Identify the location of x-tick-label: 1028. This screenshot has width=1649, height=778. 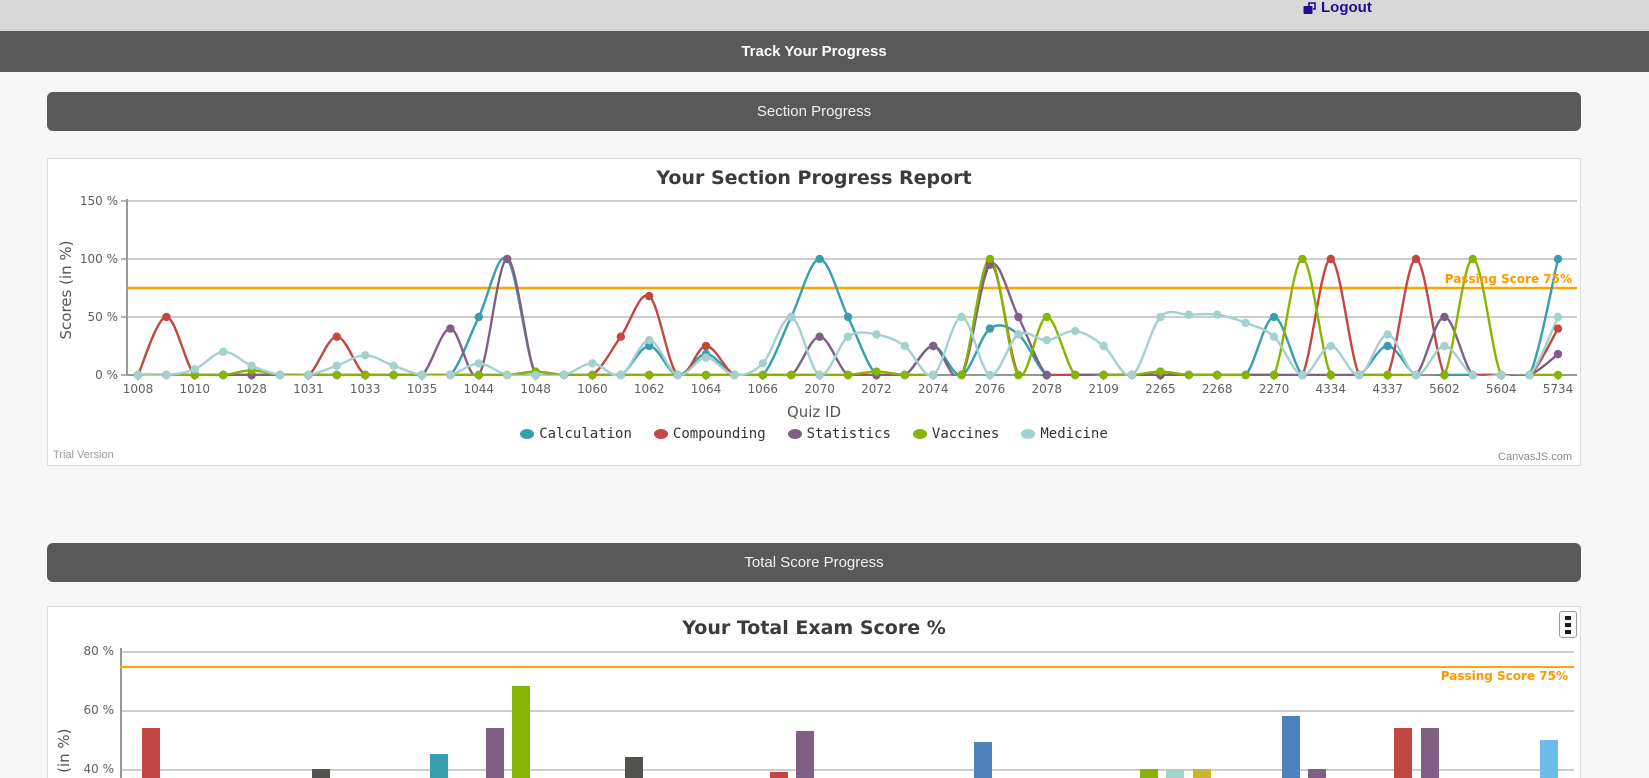
(251, 389).